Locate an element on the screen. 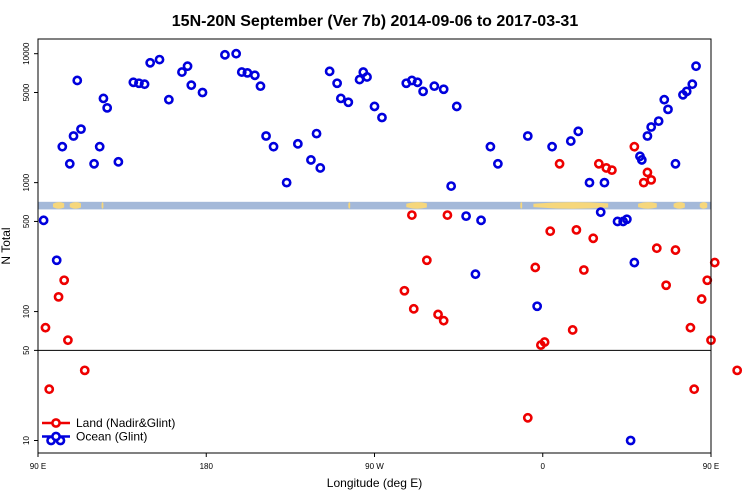 This screenshot has height=500, width=750. y-tick-label: 500 is located at coordinates (26, 221).